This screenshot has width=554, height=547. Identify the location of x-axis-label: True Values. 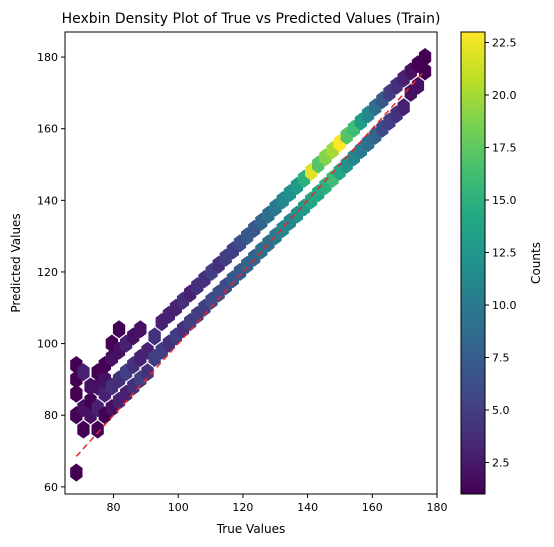
(251, 529).